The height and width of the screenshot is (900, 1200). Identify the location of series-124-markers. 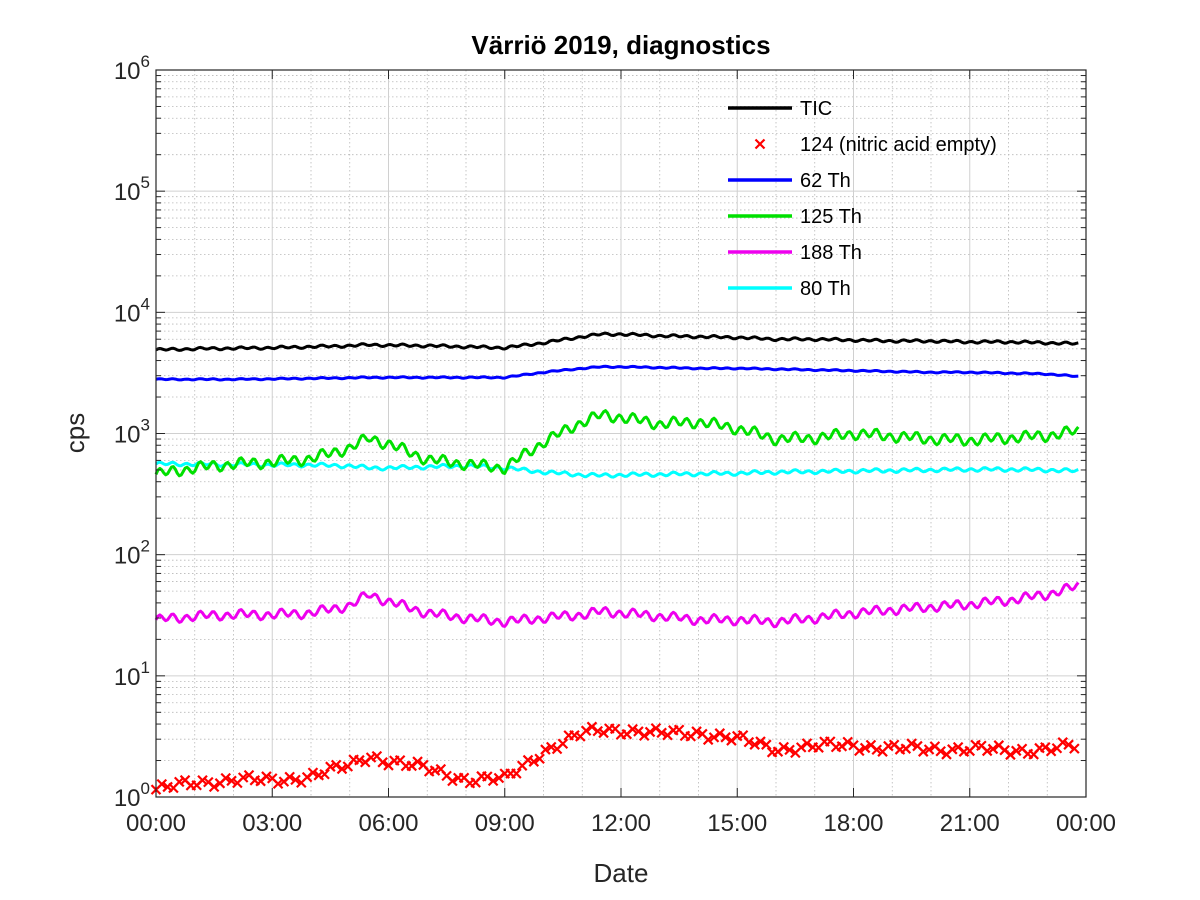
(615, 758).